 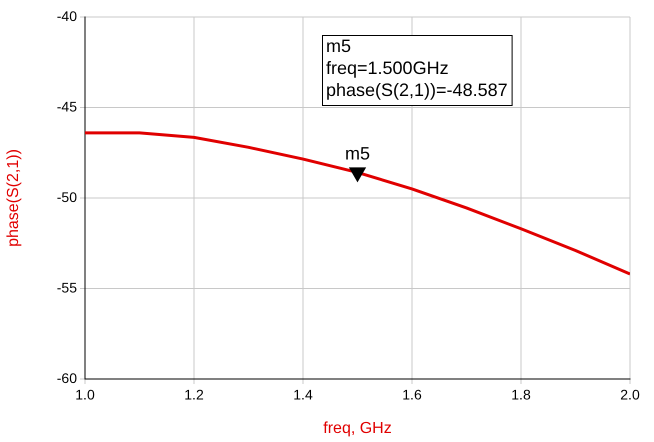 What do you see at coordinates (417, 68) in the screenshot?
I see `annotation: m5 freq=1.500GHz phase(S(2,1))=-48.587` at bounding box center [417, 68].